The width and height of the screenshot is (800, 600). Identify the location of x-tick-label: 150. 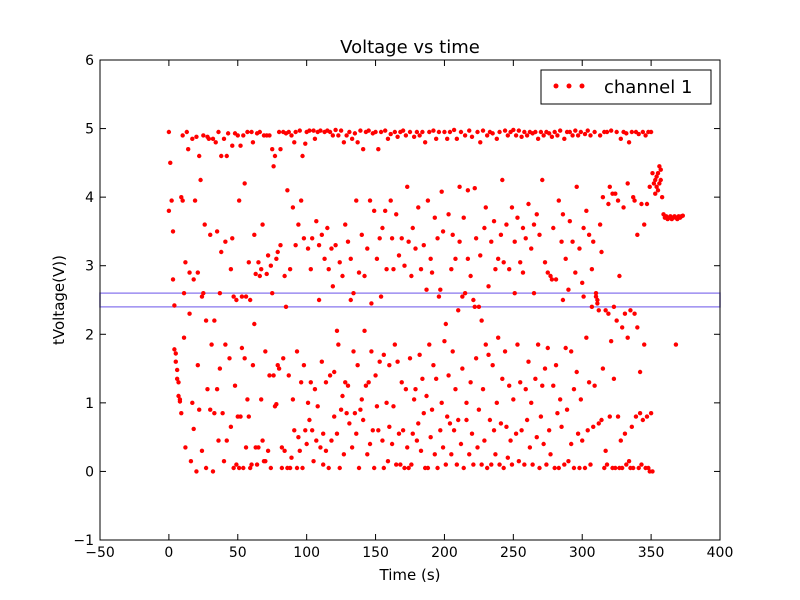
(375, 553).